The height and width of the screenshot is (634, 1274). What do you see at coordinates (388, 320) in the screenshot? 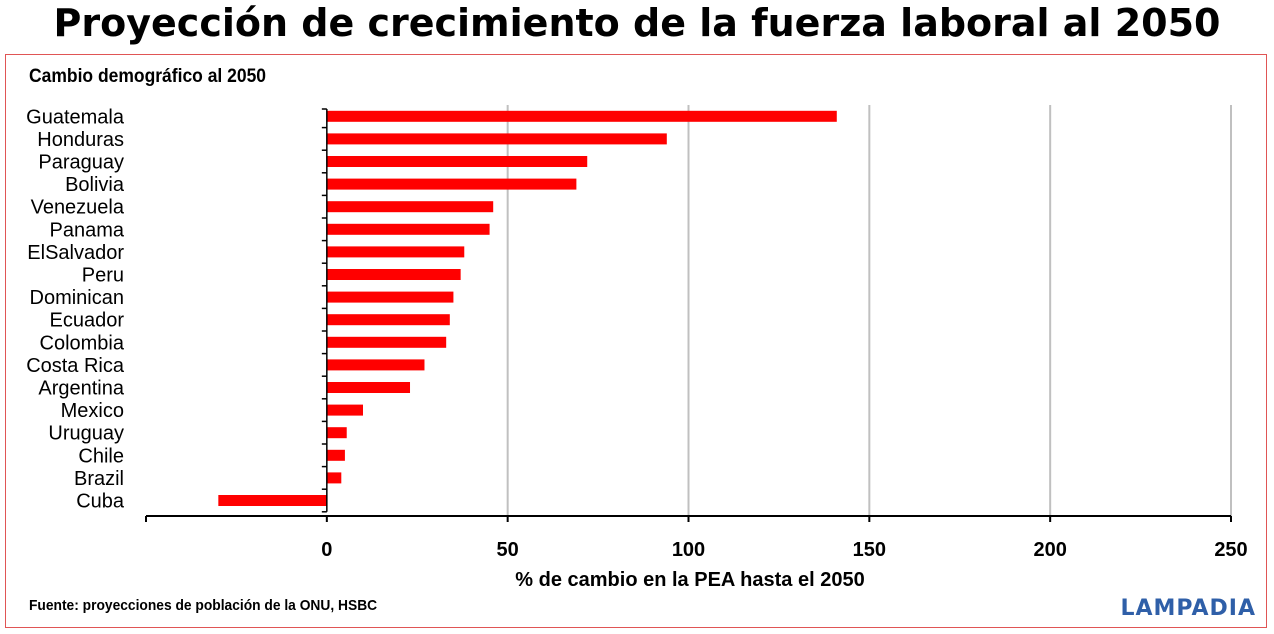
I see `bar-ecuador` at bounding box center [388, 320].